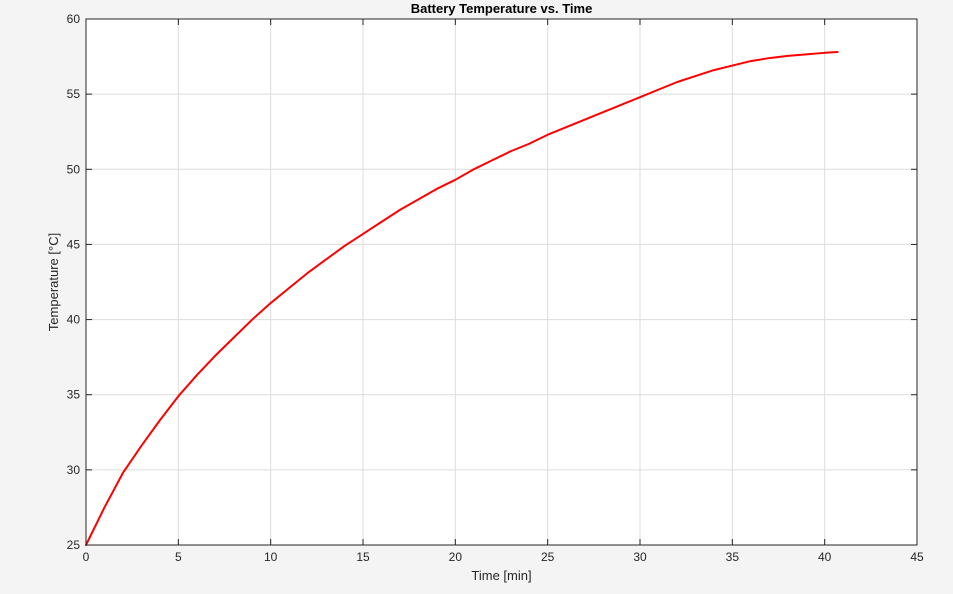 The height and width of the screenshot is (594, 953). I want to click on x-tick-labels: 0 5 10 15 20 25 30 35 40 45, so click(503, 557).